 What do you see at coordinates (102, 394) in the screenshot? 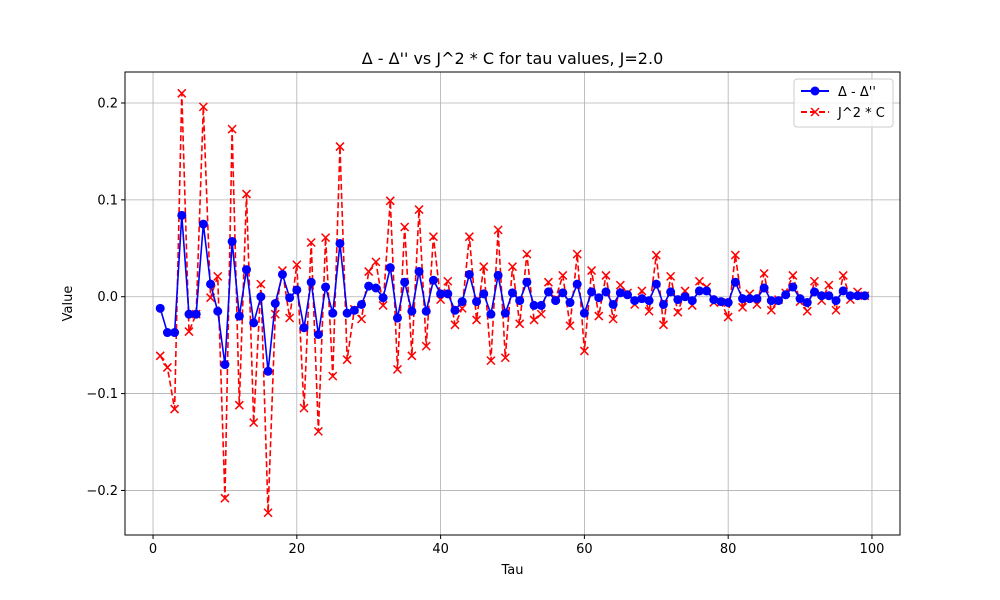
I see `y-tick-label: −0.1` at bounding box center [102, 394].